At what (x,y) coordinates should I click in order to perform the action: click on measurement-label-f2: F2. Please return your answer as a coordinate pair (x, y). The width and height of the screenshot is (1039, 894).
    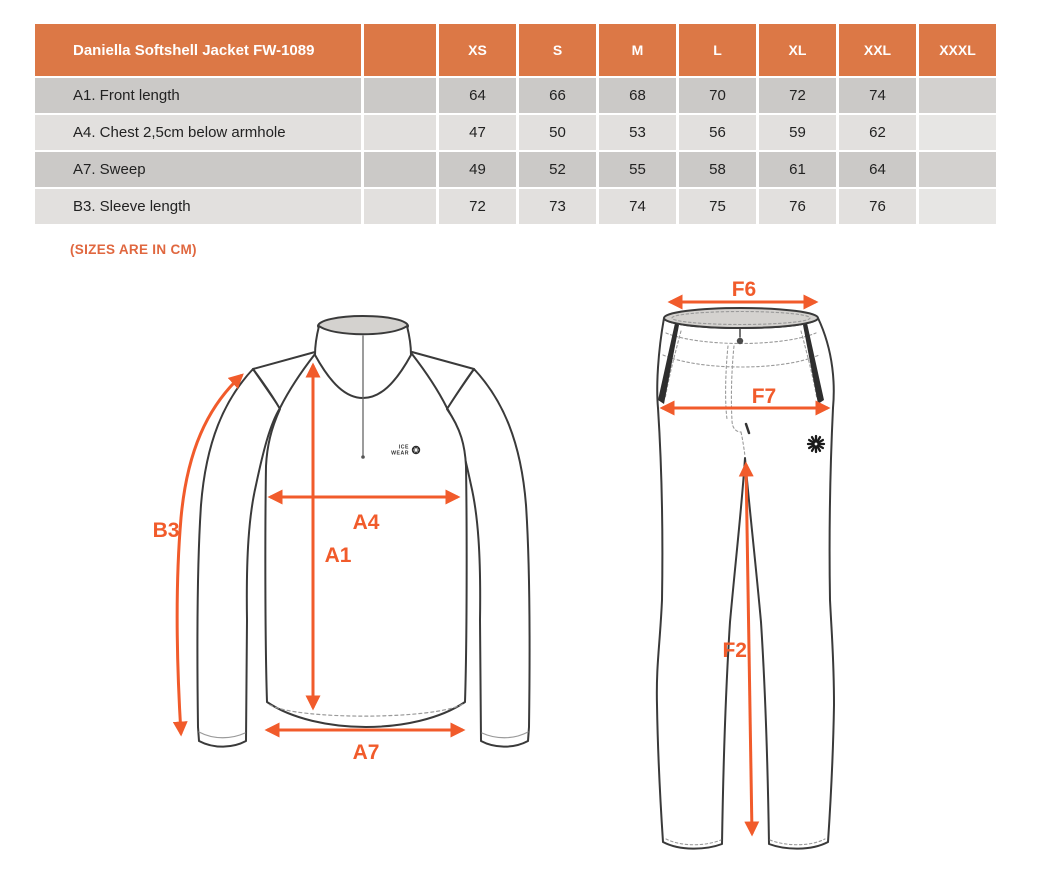
    Looking at the image, I should click on (734, 650).